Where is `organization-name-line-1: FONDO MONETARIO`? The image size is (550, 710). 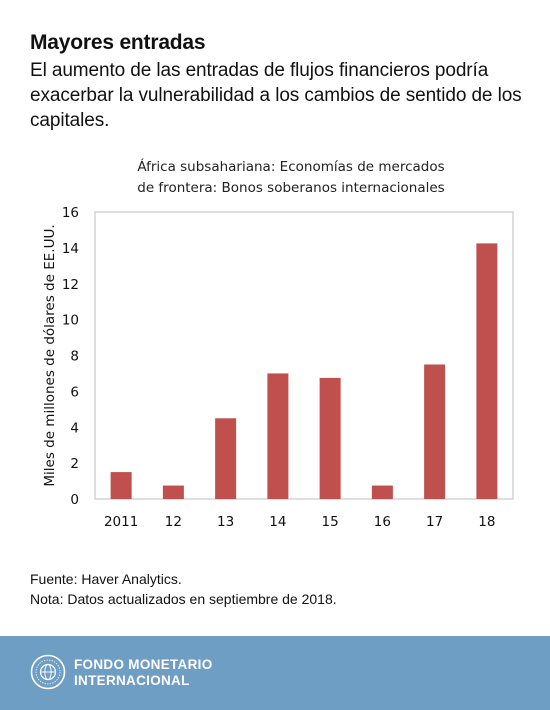
organization-name-line-1: FONDO MONETARIO is located at coordinates (143, 664).